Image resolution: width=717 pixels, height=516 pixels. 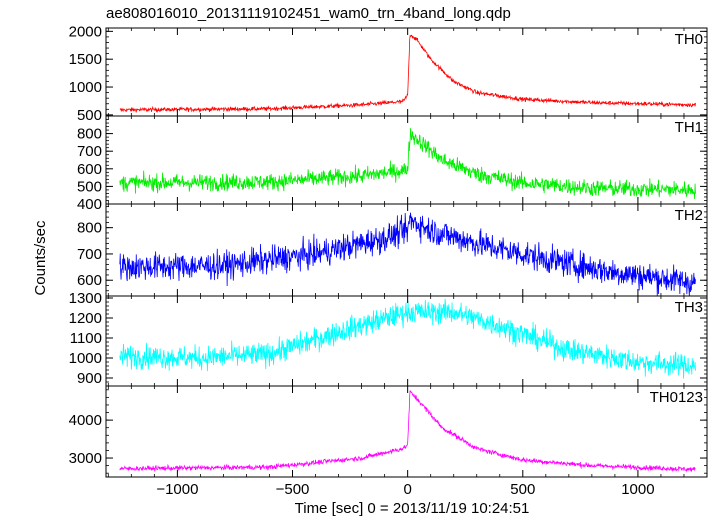 I want to click on series-line-th0123, so click(x=407, y=431).